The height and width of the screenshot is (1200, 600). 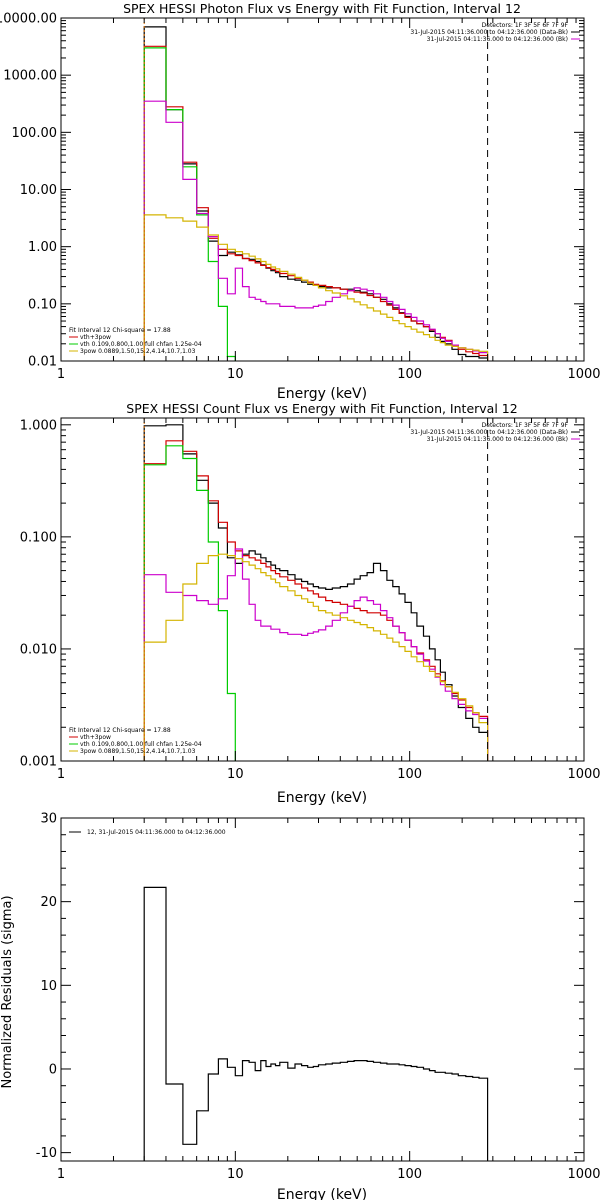 I want to click on count-flux-xtick-label: 100, so click(x=409, y=774).